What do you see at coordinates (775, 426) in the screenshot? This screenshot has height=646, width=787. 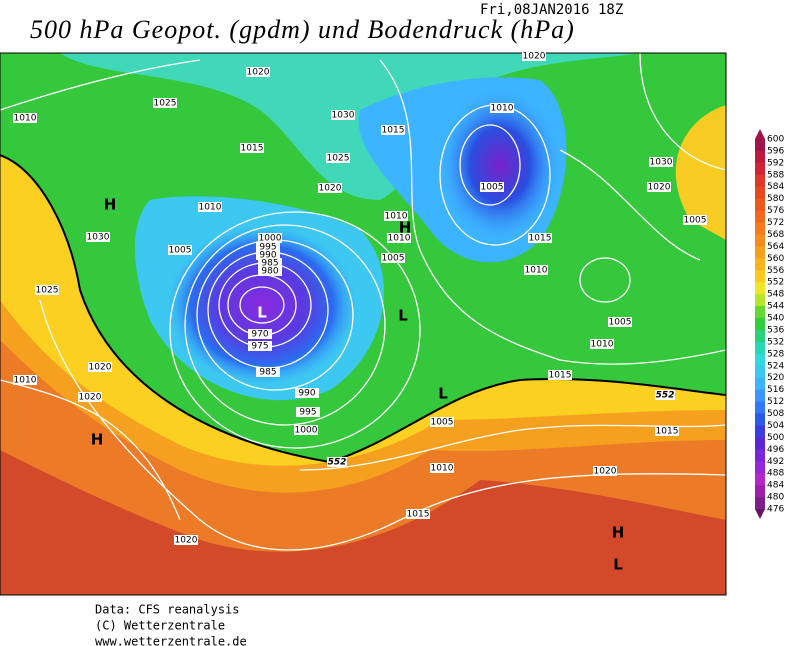 I see `colorbar-label: 504` at bounding box center [775, 426].